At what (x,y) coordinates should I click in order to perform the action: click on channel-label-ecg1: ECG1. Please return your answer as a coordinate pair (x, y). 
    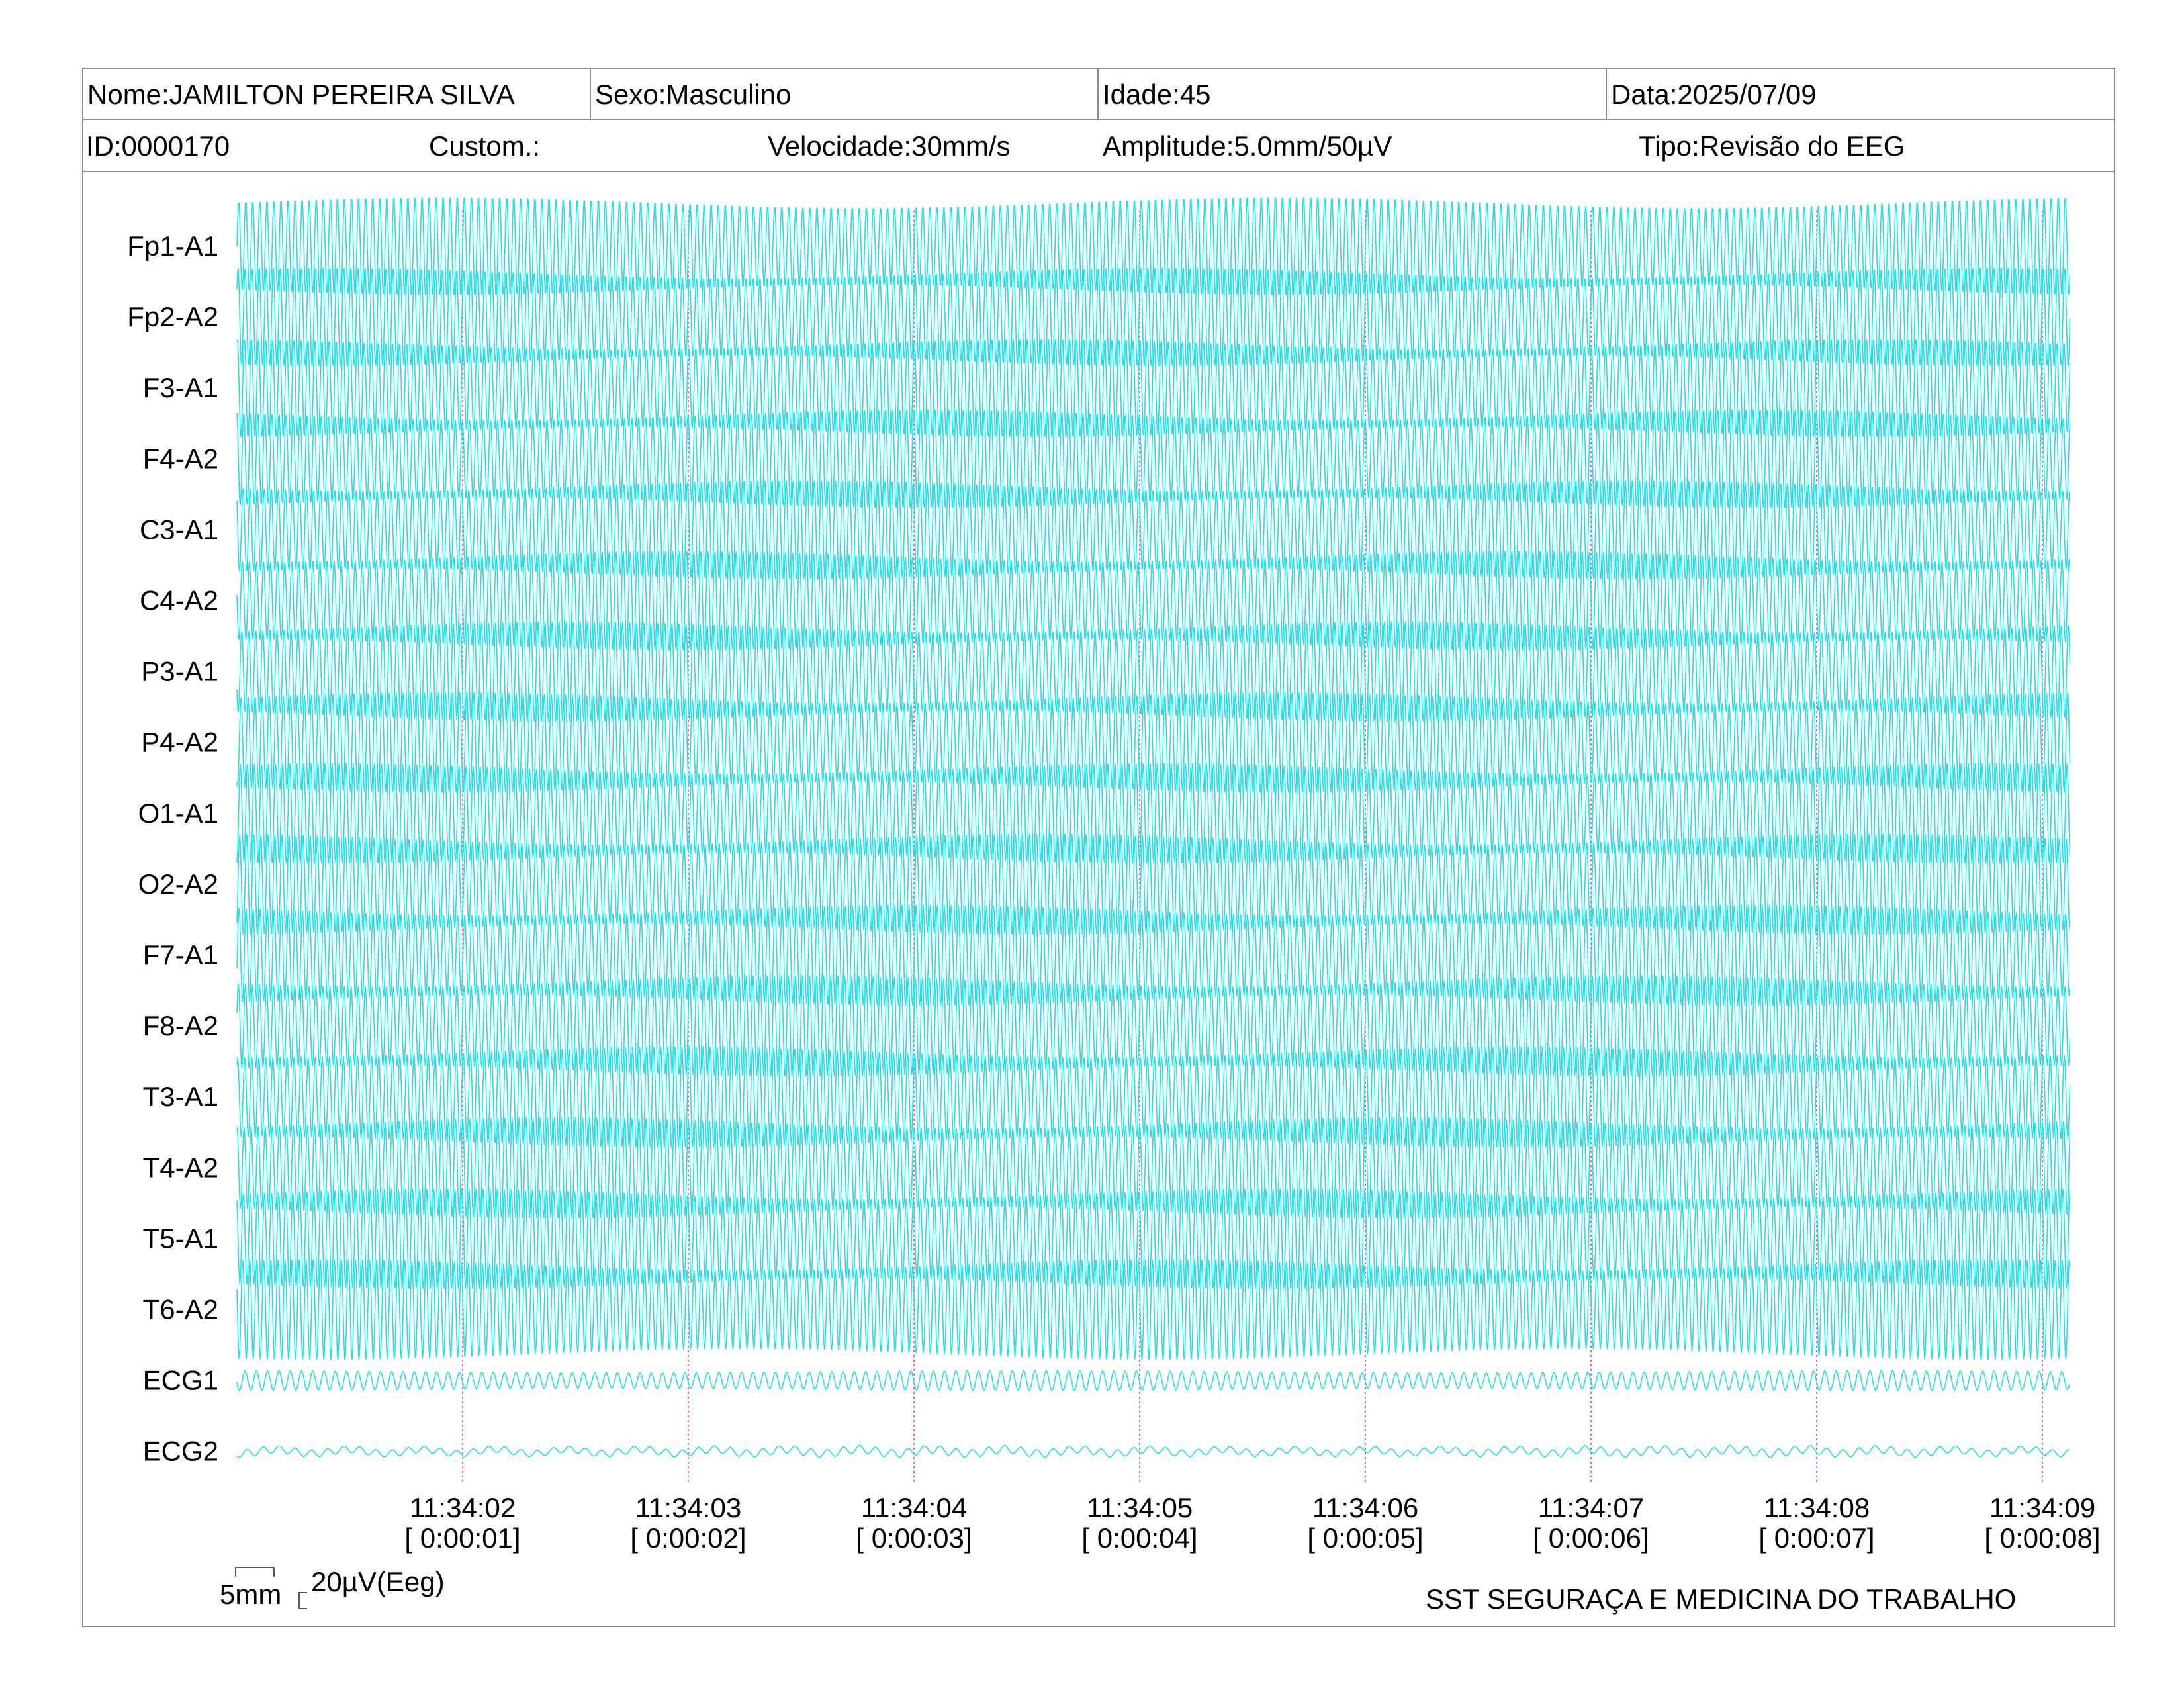
    Looking at the image, I should click on (181, 1380).